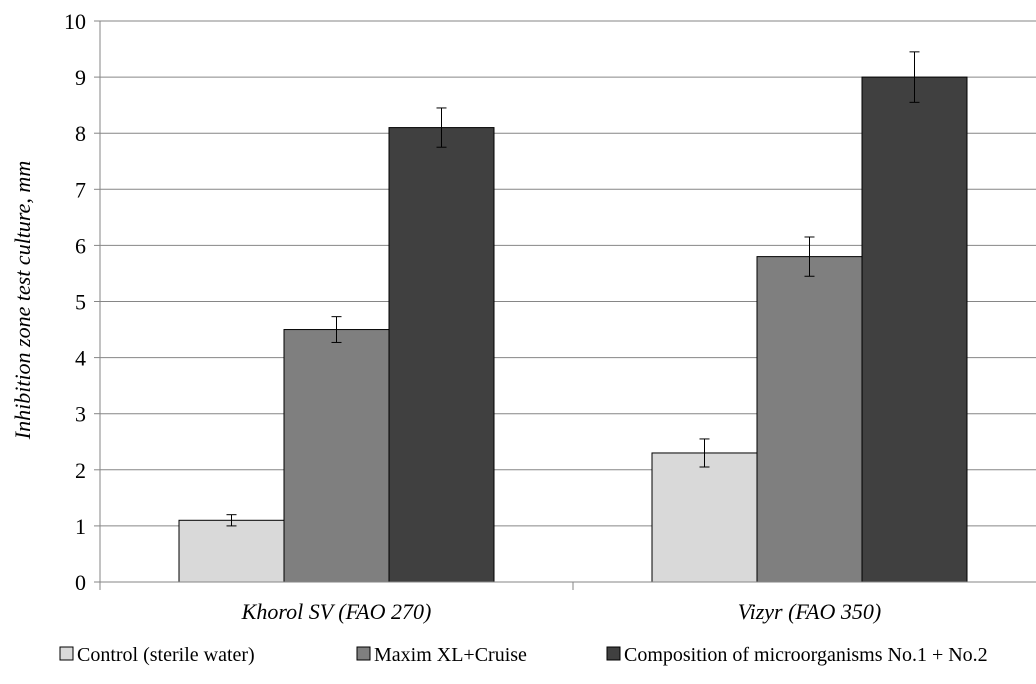  I want to click on x-category-label: Vizyr (FAO 350), so click(809, 611).